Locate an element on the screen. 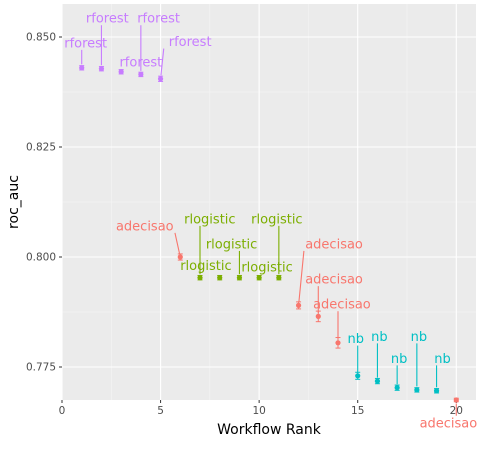 This screenshot has width=483, height=449. y-tick-label: 0.800 is located at coordinates (41, 258).